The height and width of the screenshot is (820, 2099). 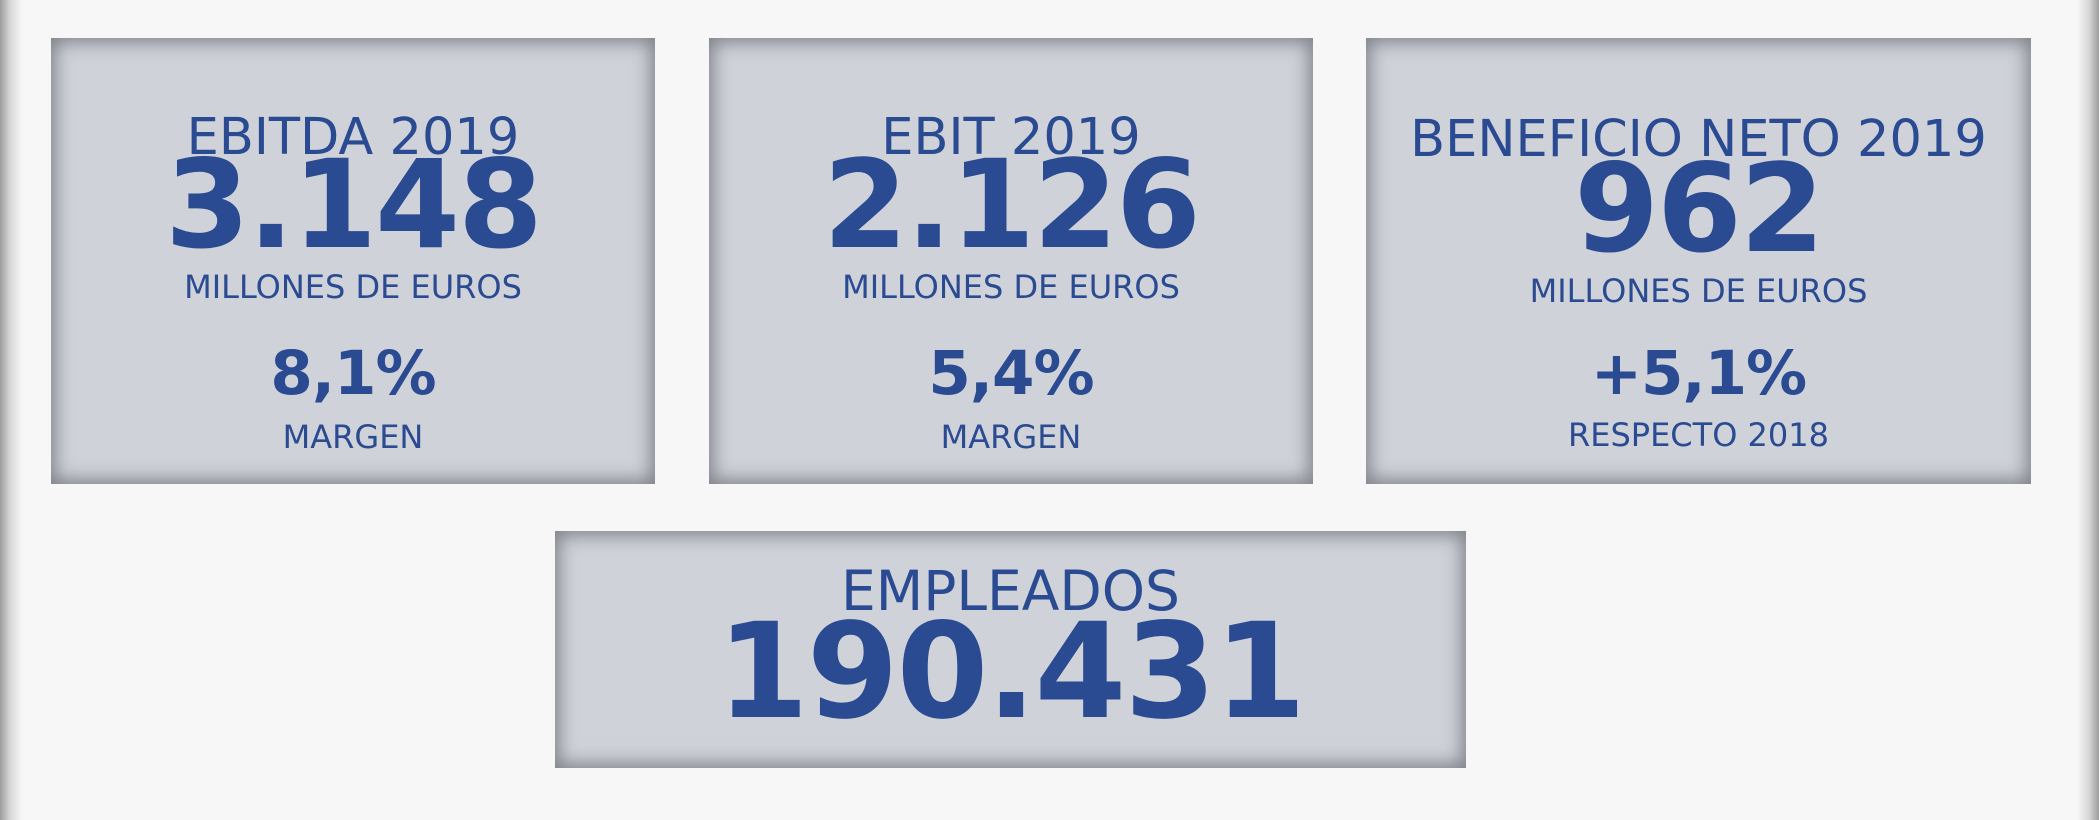 What do you see at coordinates (1698, 291) in the screenshot?
I see `net-profit-unit: MILLONES DE EUROS` at bounding box center [1698, 291].